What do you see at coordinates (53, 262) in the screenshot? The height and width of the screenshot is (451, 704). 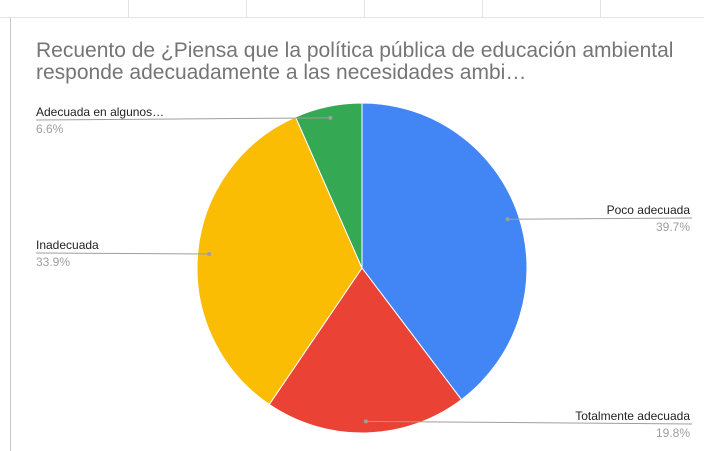 I see `slice-percent-2: 33.9%` at bounding box center [53, 262].